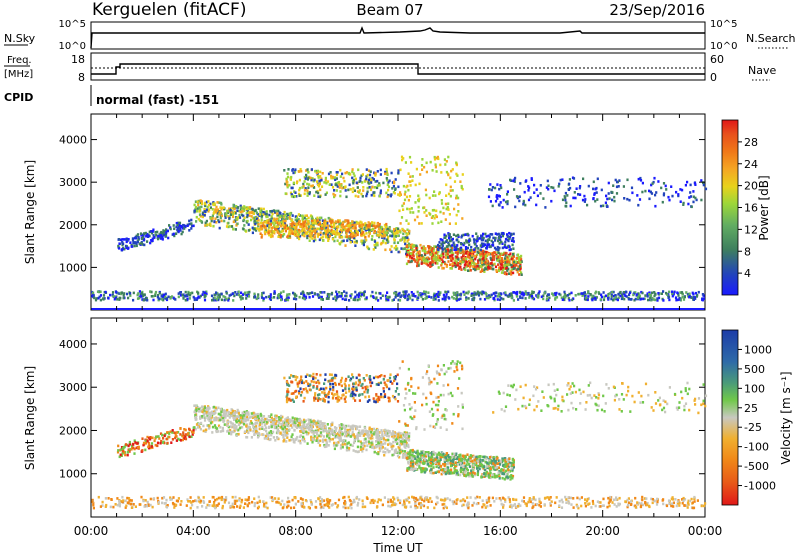  What do you see at coordinates (72, 24) in the screenshot?
I see `noise-left-tick-top: 10^5` at bounding box center [72, 24].